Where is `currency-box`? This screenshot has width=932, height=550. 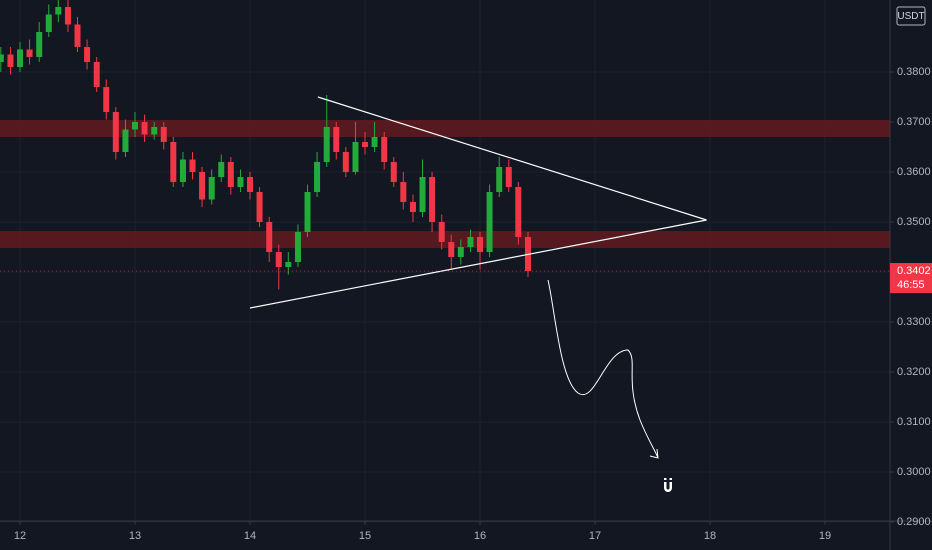 currency-box is located at coordinates (911, 16).